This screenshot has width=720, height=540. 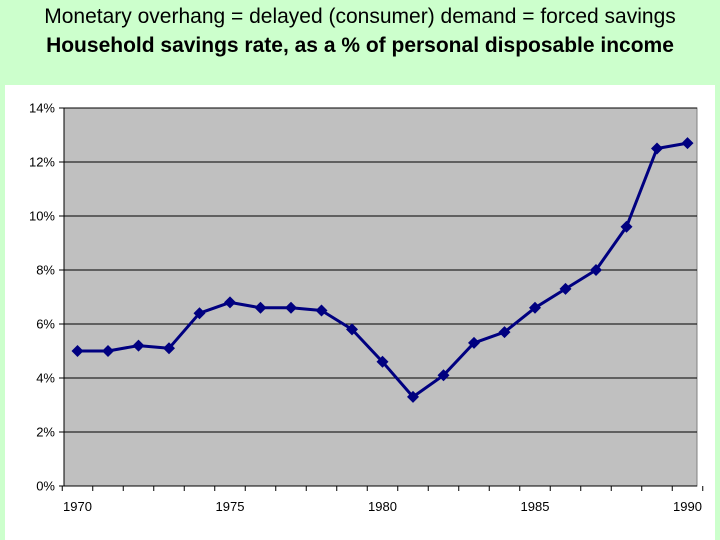 What do you see at coordinates (45, 486) in the screenshot?
I see `y-tick-label: 0%` at bounding box center [45, 486].